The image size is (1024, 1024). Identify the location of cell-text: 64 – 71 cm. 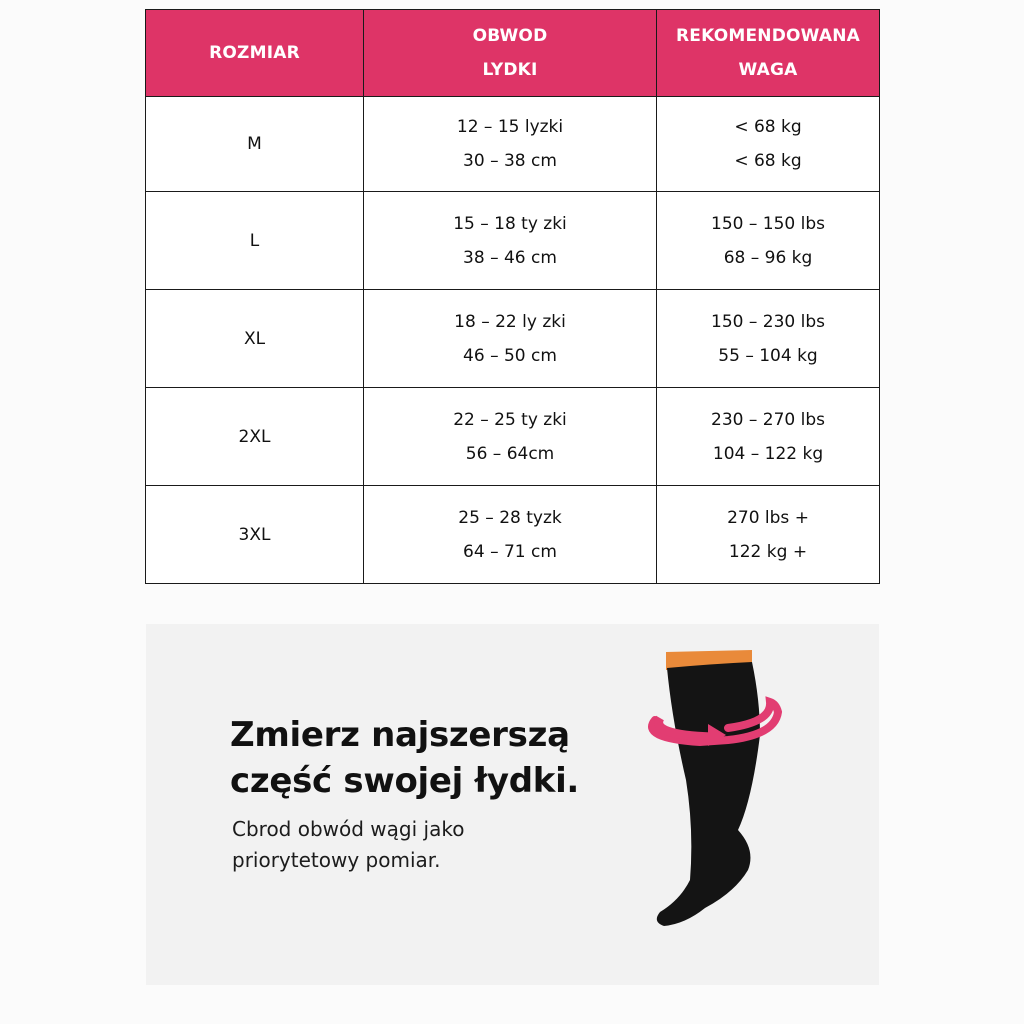
(510, 551).